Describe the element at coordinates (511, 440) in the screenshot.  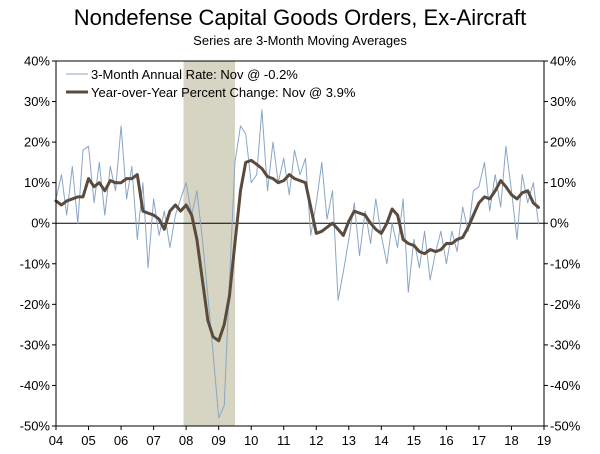
I see `x-tick-label: 18` at that location.